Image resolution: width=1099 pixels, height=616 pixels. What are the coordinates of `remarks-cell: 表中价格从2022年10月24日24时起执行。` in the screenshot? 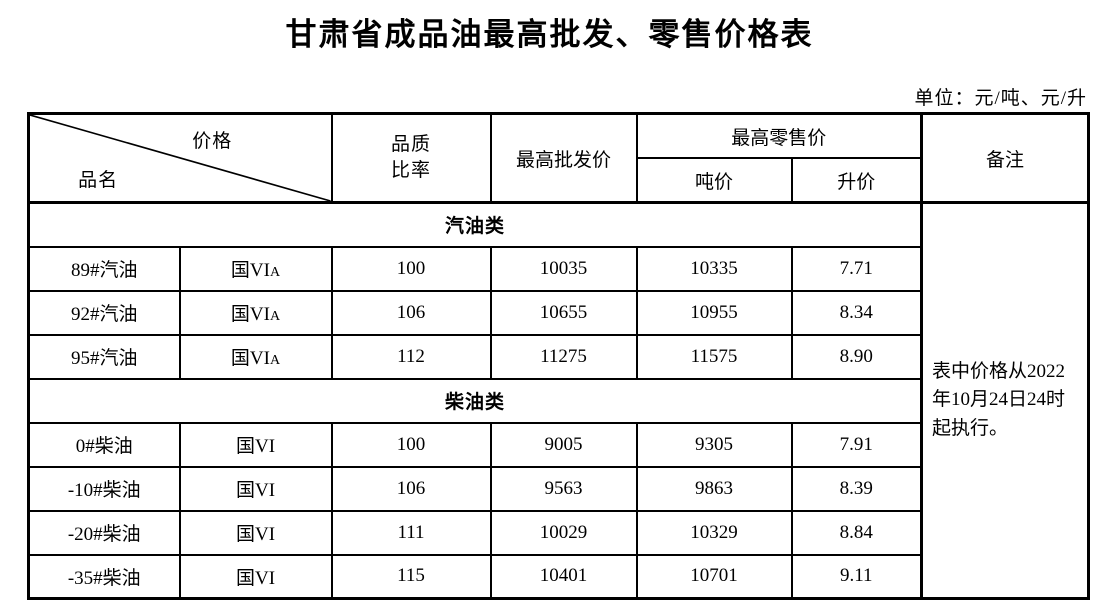 It's located at (1005, 400).